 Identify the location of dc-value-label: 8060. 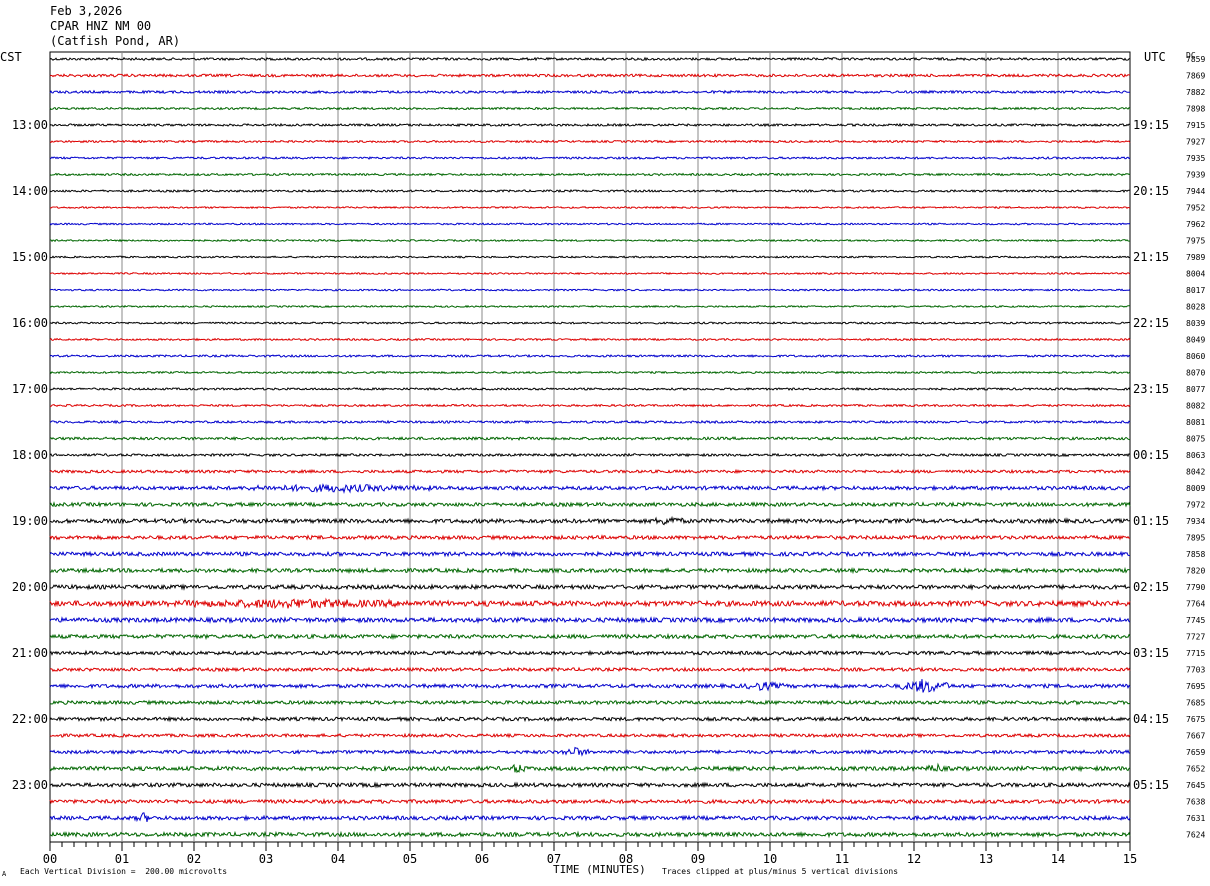
(1195, 356).